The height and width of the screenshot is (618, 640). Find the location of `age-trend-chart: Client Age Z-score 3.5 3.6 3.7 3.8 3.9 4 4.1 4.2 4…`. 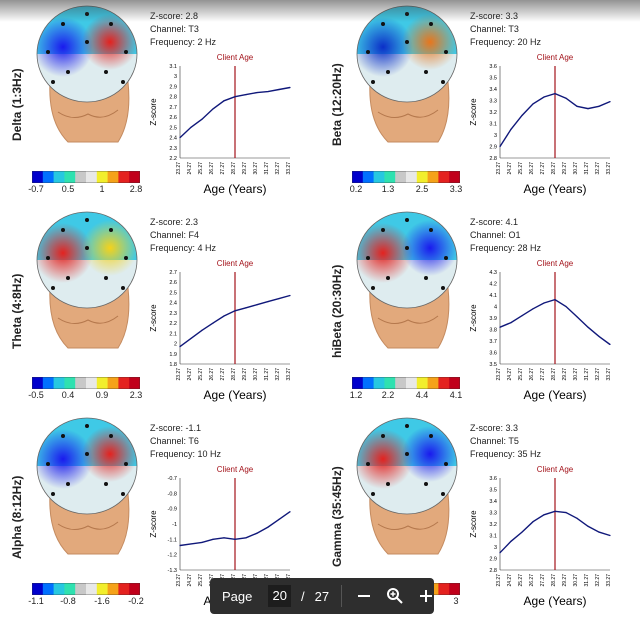

age-trend-chart: Client Age Z-score 3.5 3.6 3.7 3.8 3.9 4 4.1 4.2 4… is located at coordinates (543, 329).